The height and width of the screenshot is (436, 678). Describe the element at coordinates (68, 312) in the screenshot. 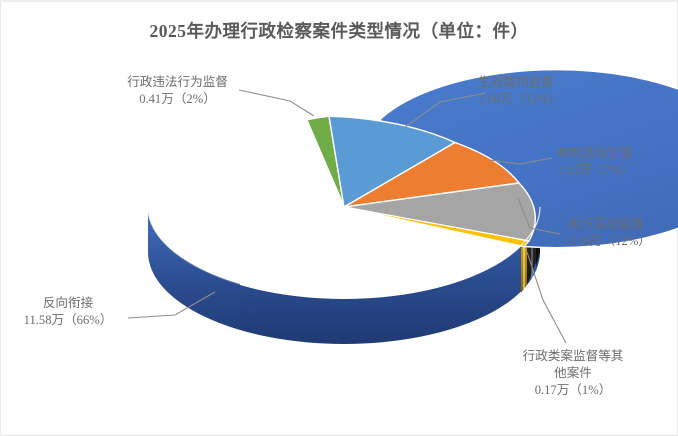

I see `label-reverse-linkage: 反向衔接 11.58万（66%）` at that location.